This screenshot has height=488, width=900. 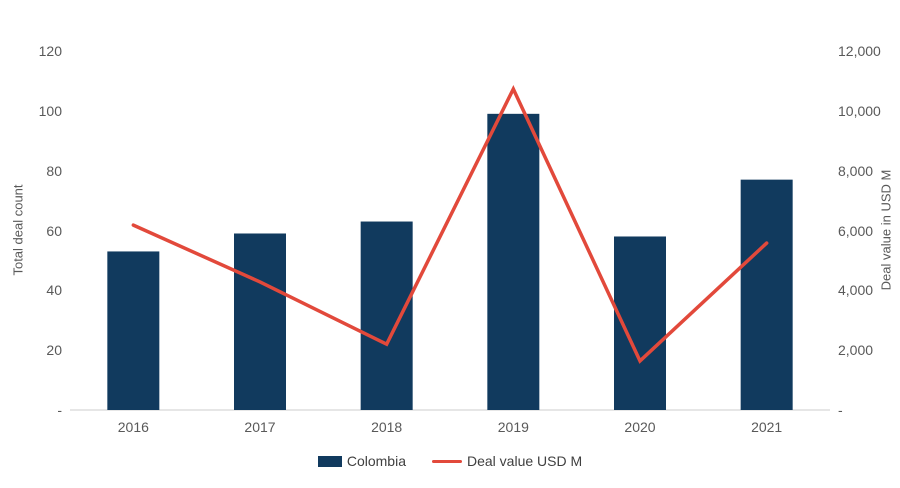 I want to click on x-axis-label-2019: 2019, so click(x=513, y=427).